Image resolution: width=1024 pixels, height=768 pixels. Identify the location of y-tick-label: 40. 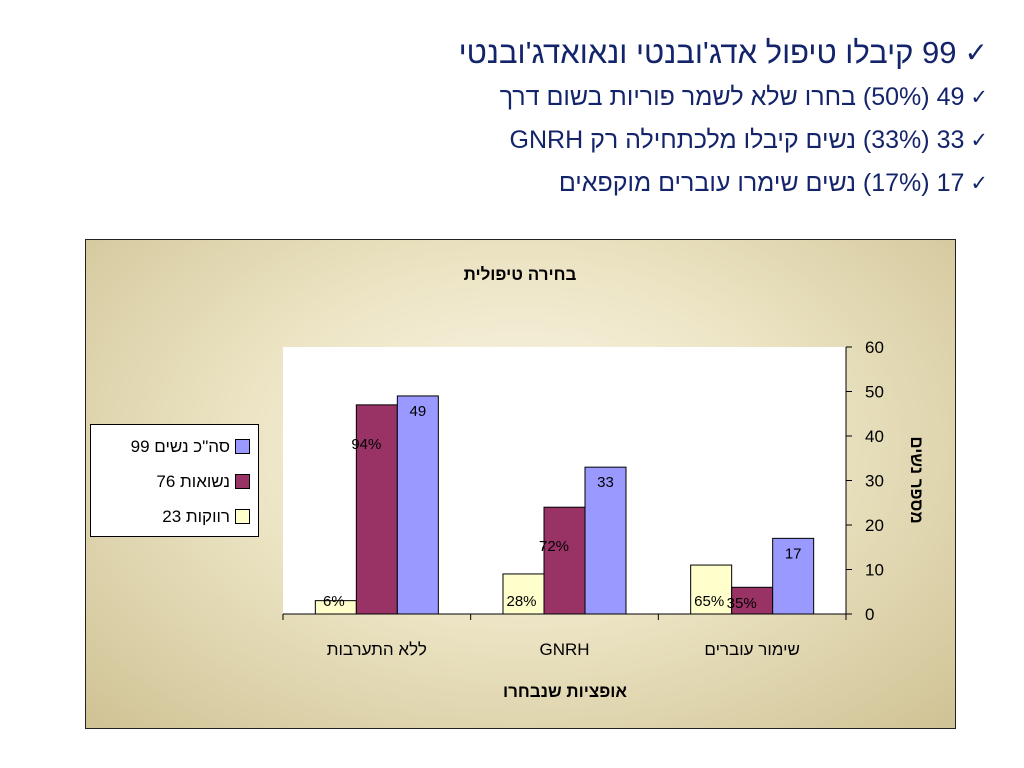
(874, 436).